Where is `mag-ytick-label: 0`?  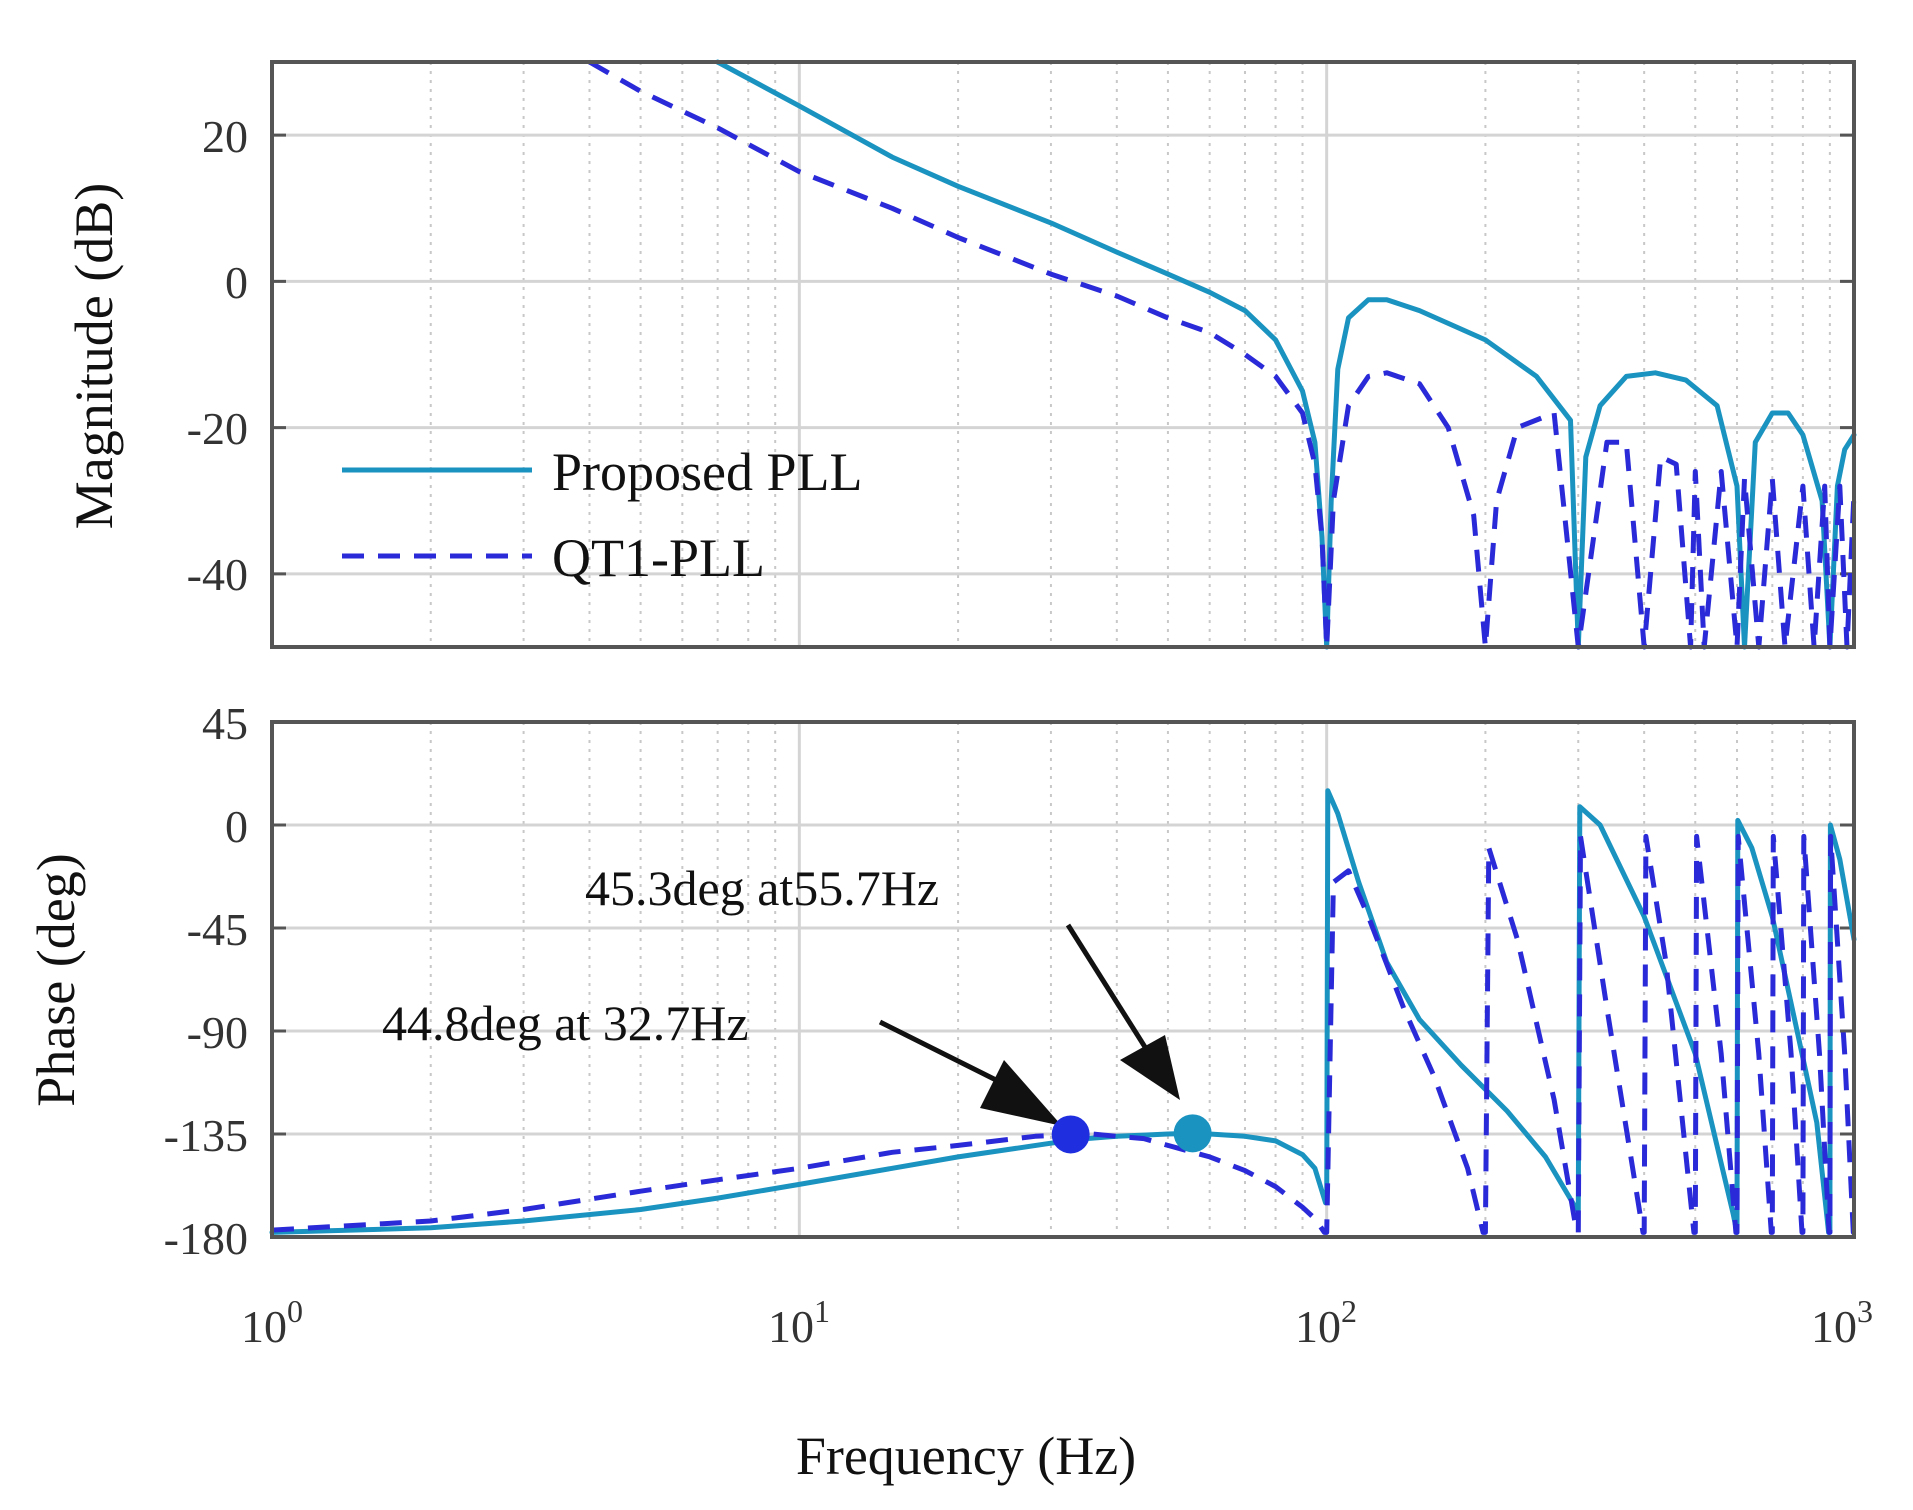
mag-ytick-label: 0 is located at coordinates (236, 282).